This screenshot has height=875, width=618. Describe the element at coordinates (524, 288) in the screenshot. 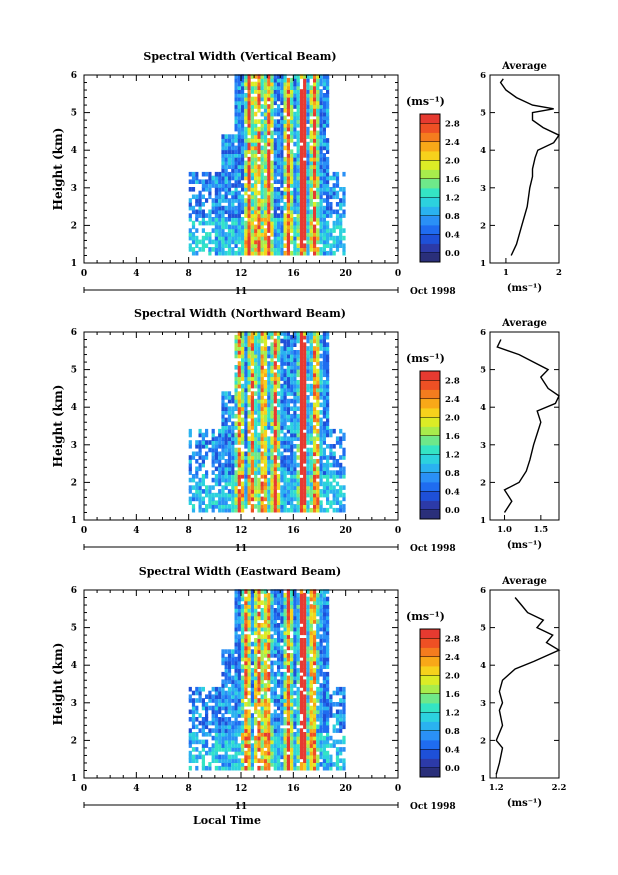

I see `profile-unit: (ms⁻¹)` at that location.